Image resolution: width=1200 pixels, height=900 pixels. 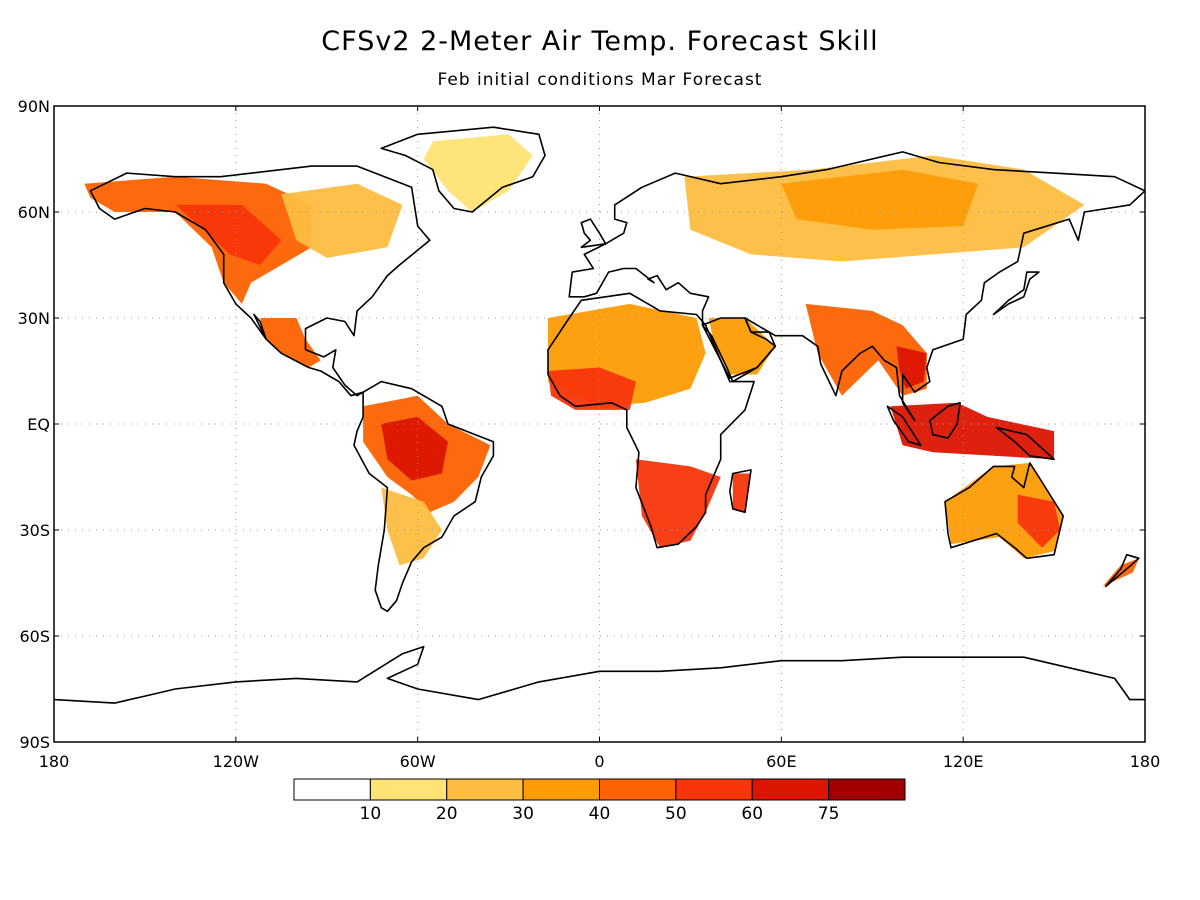 What do you see at coordinates (781, 761) in the screenshot?
I see `lon-tick-label-4: 60E` at bounding box center [781, 761].